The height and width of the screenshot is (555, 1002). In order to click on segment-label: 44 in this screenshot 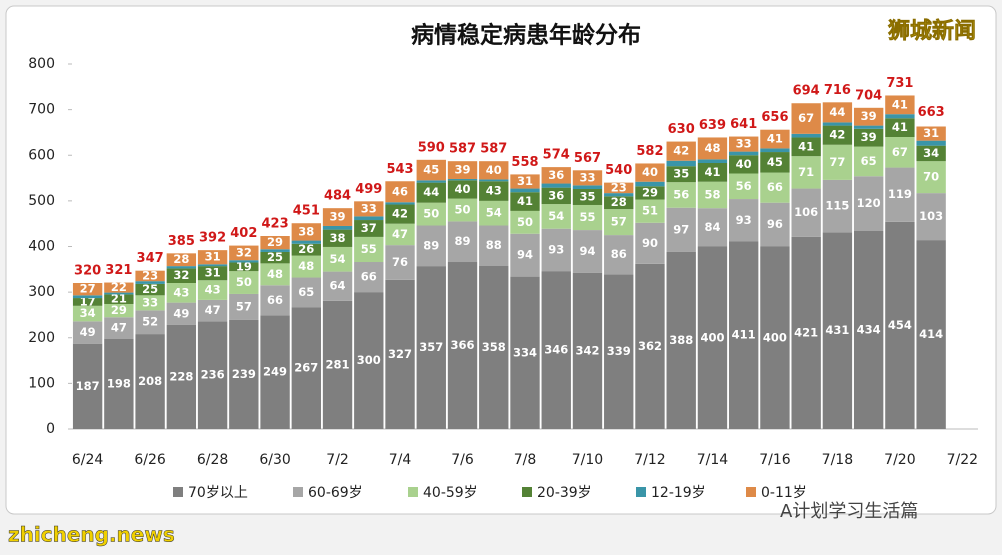, I will do `click(837, 112)`.